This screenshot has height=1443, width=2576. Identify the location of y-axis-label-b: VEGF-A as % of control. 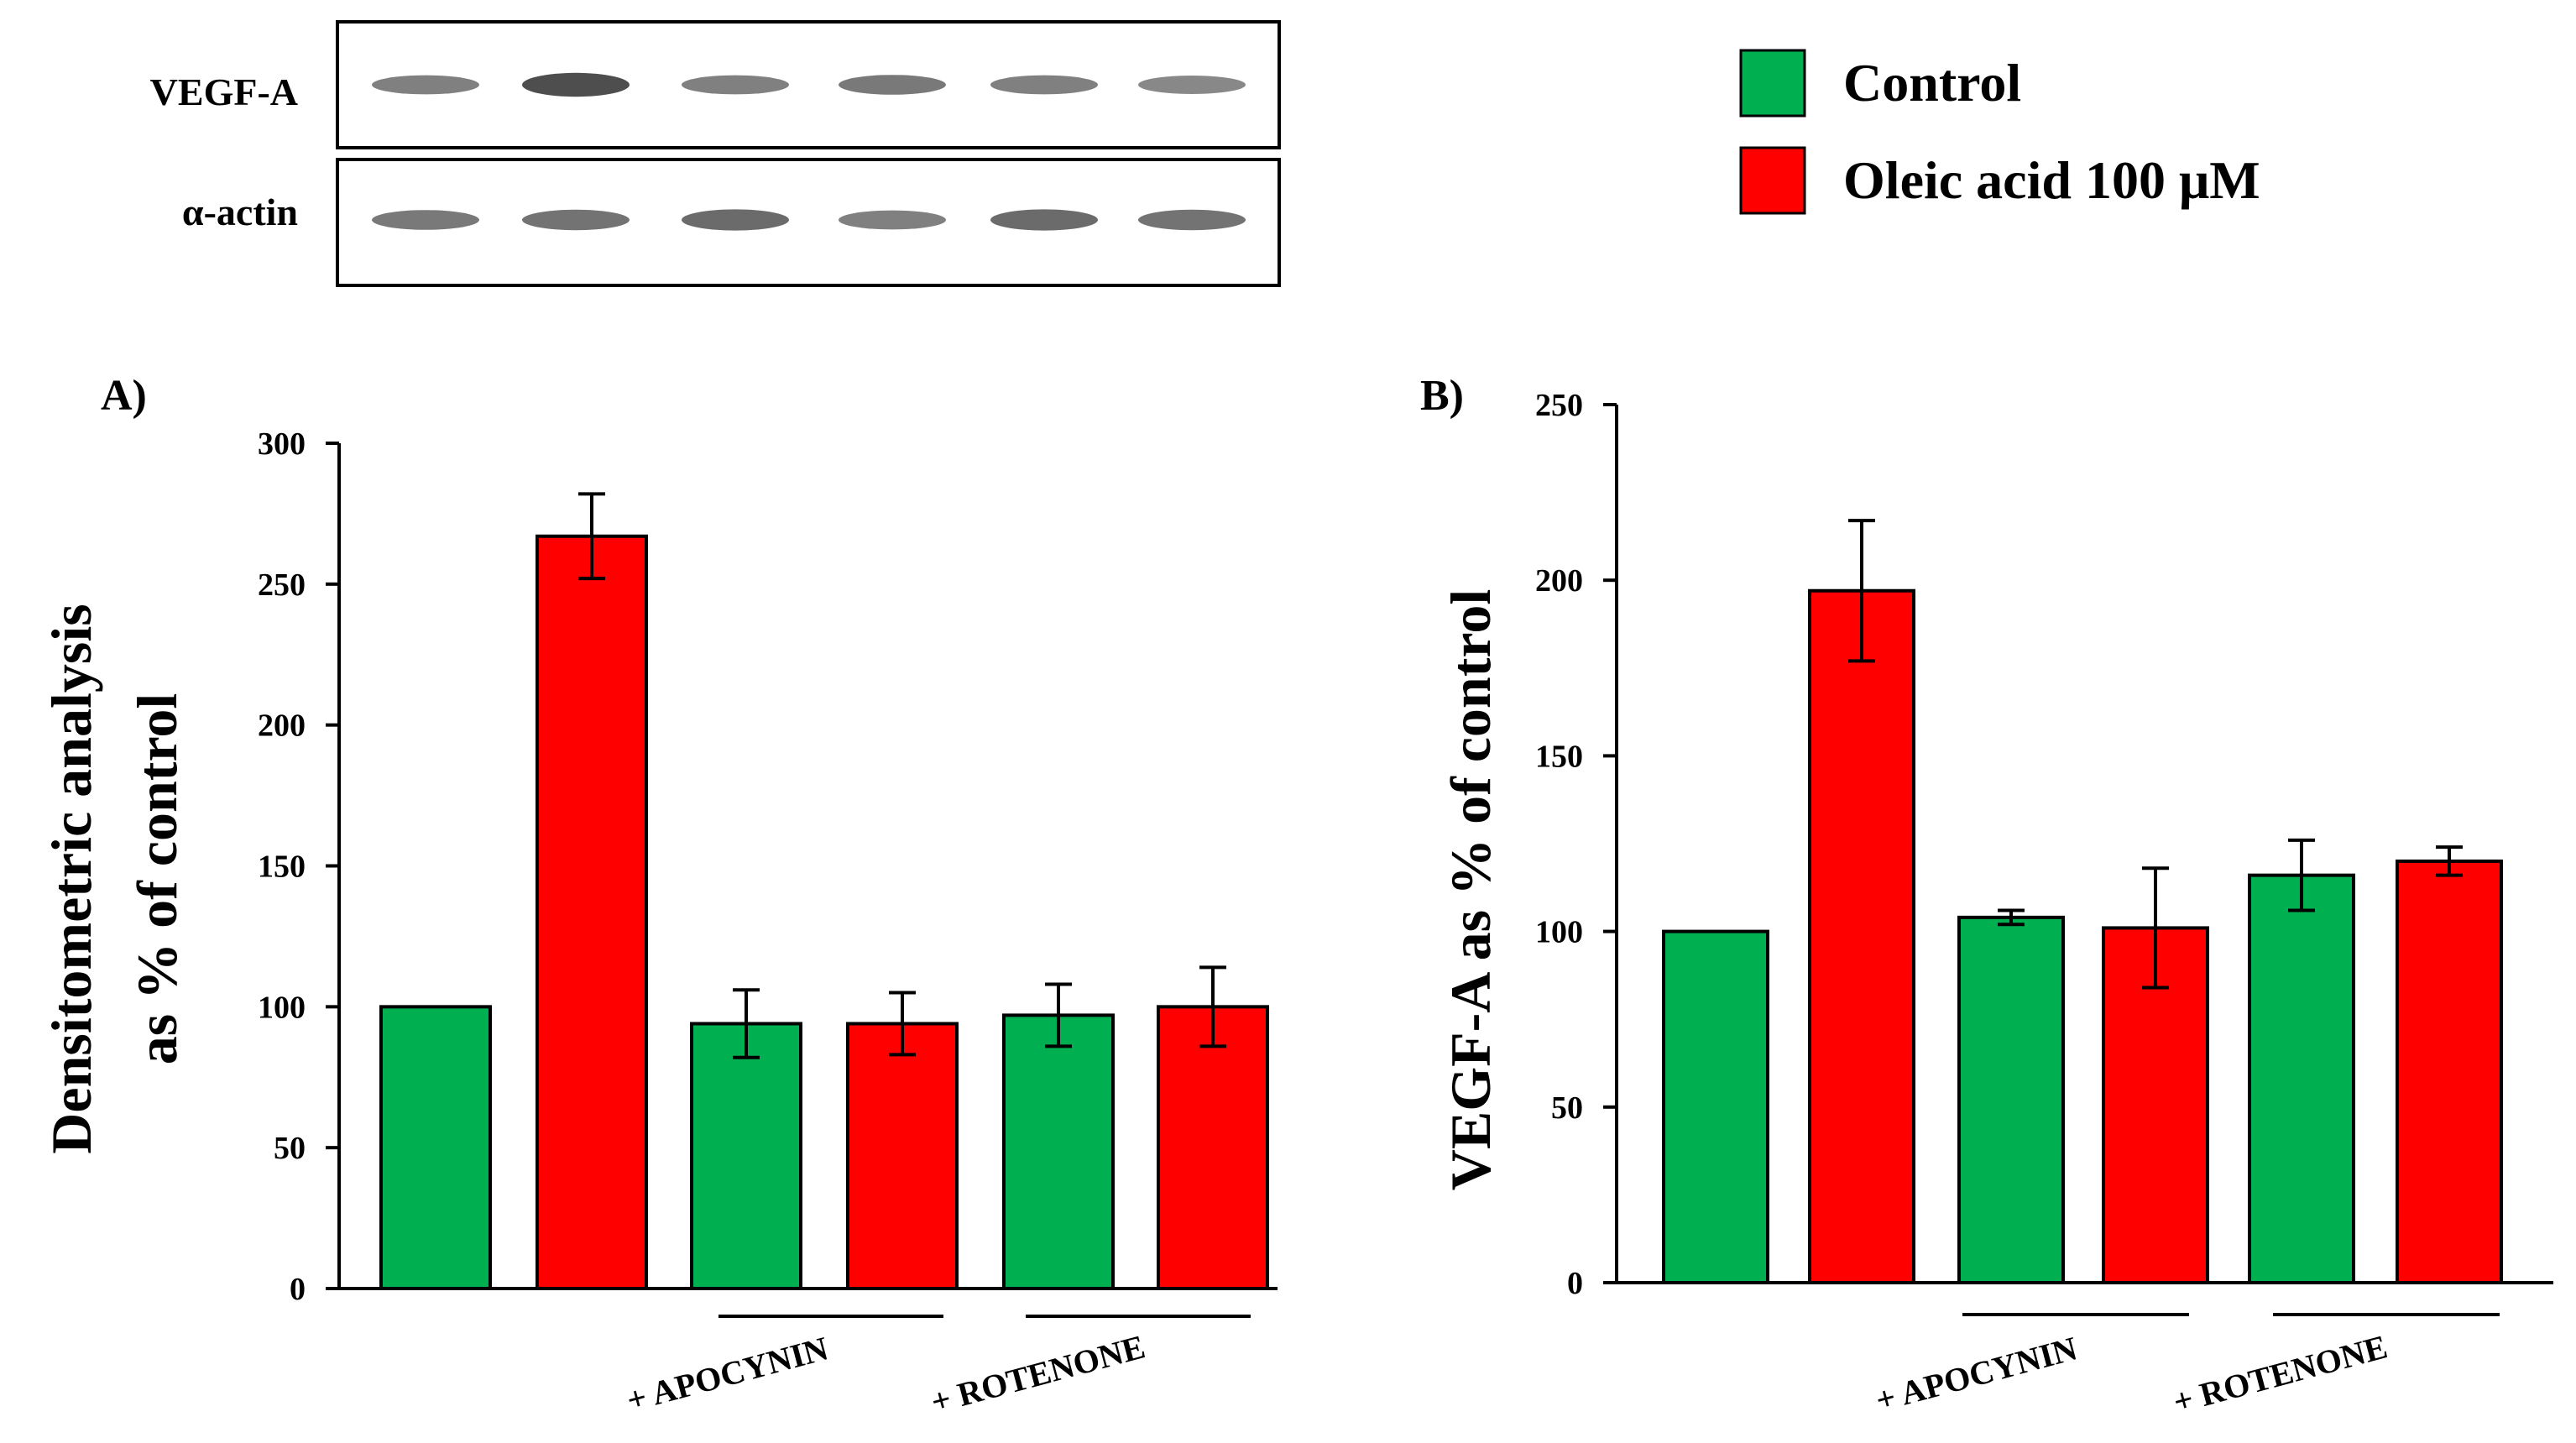
(1470, 890).